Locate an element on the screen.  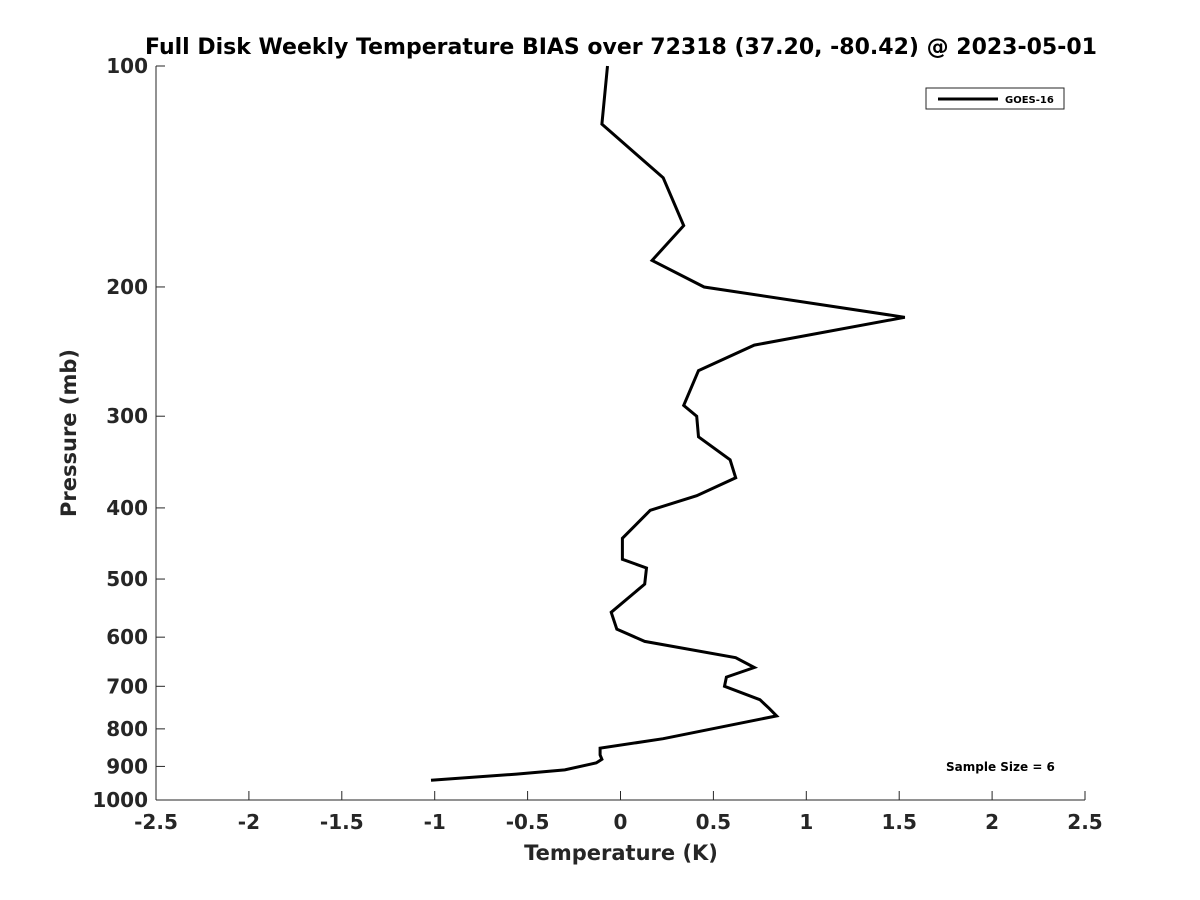
y-tick-label: 1000 is located at coordinates (120, 800).